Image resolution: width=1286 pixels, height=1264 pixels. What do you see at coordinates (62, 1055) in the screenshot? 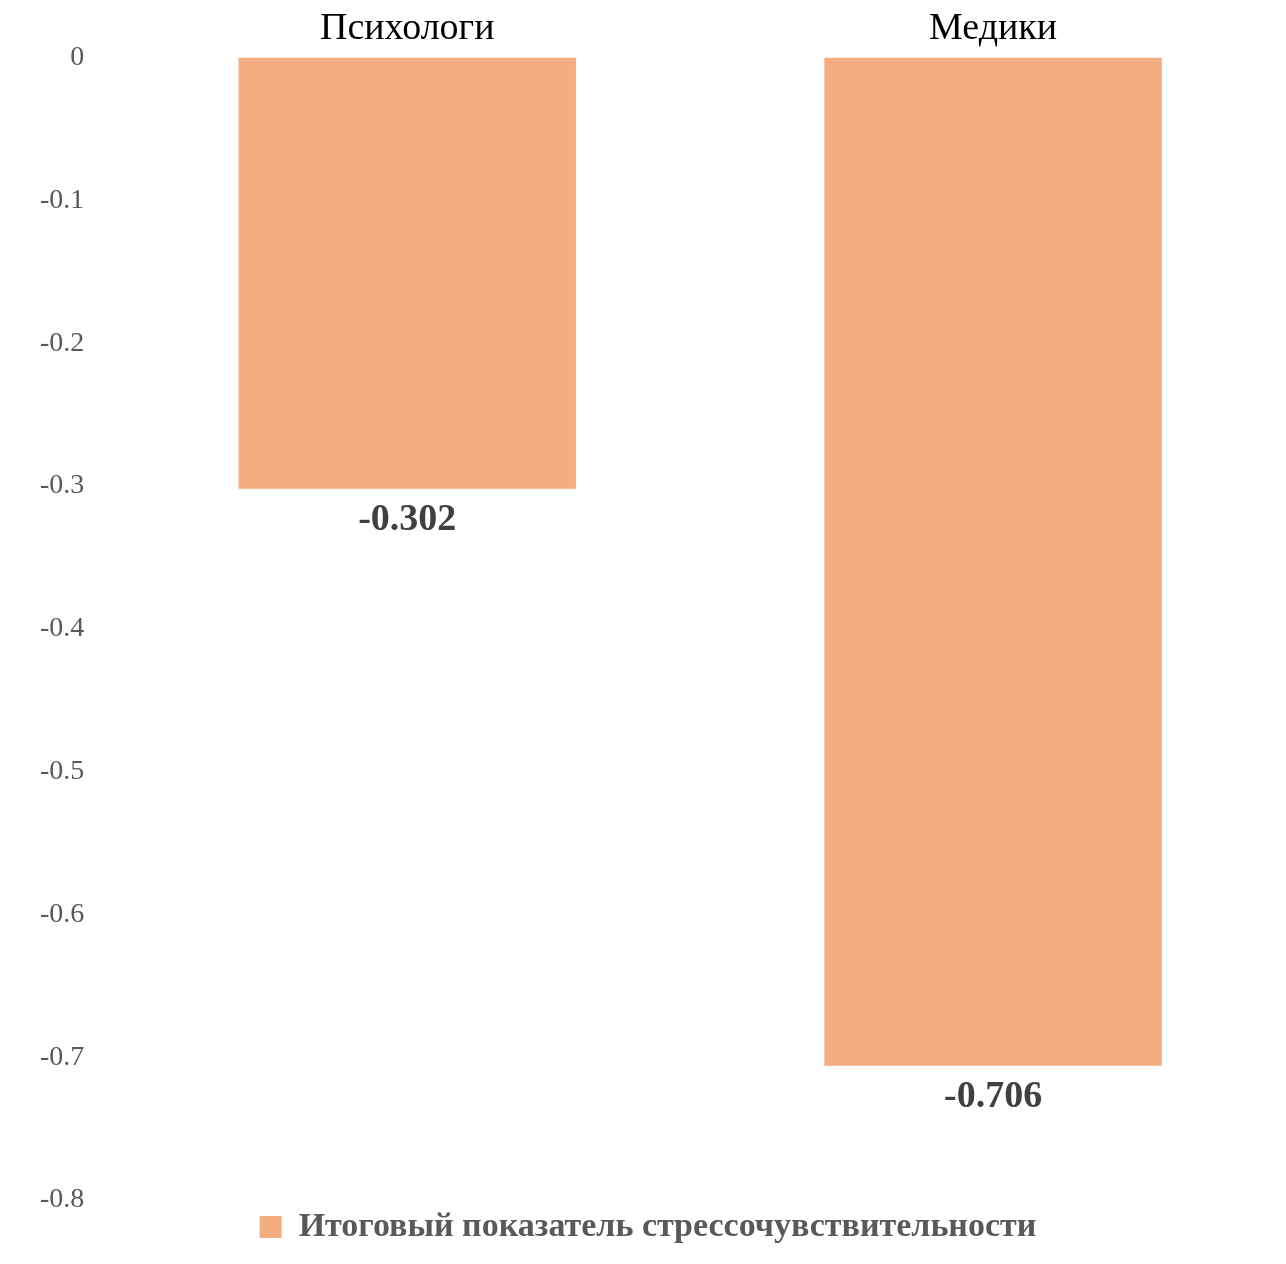
I see `y-tick-label: -0.7` at bounding box center [62, 1055].